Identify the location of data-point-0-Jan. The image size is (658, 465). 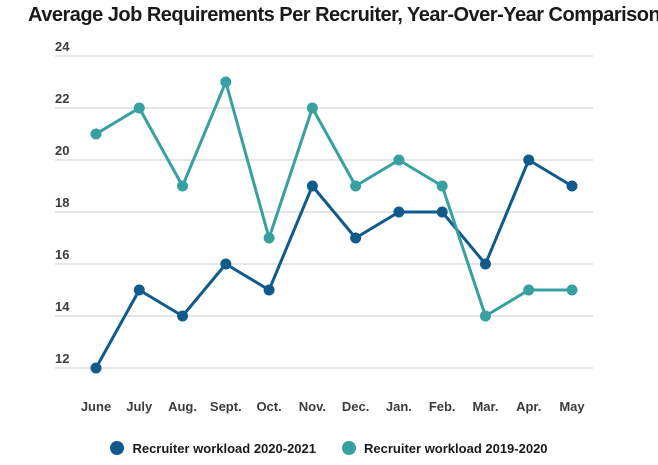
(399, 212).